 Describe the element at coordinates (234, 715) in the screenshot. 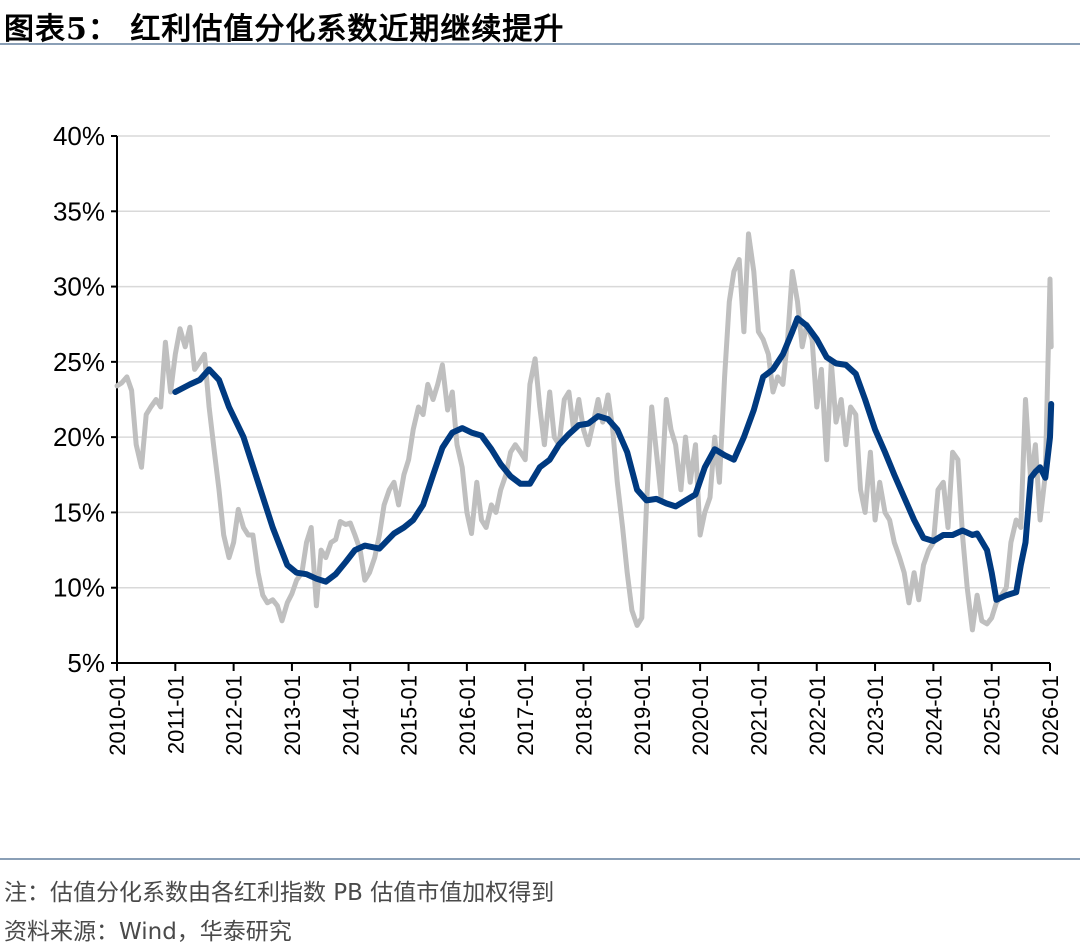

I see `x-tick-label: 2012-01` at that location.